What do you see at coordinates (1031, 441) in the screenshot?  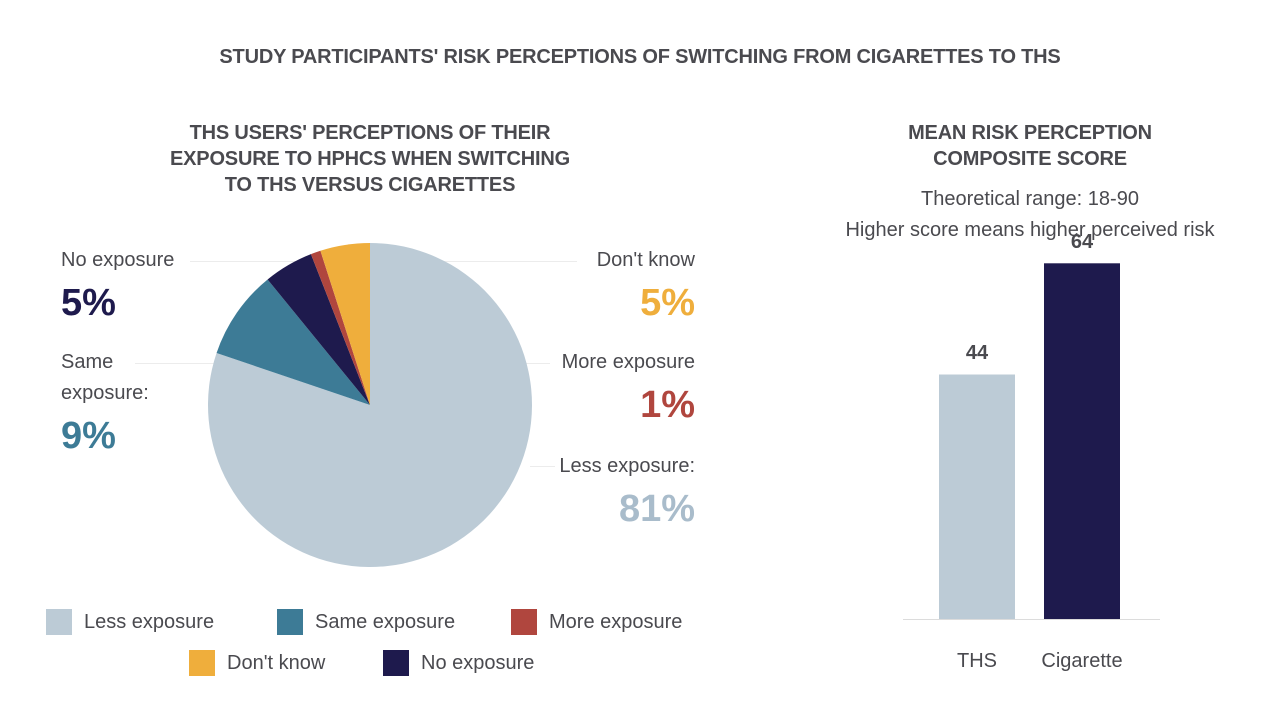 I see `bar-chart` at bounding box center [1031, 441].